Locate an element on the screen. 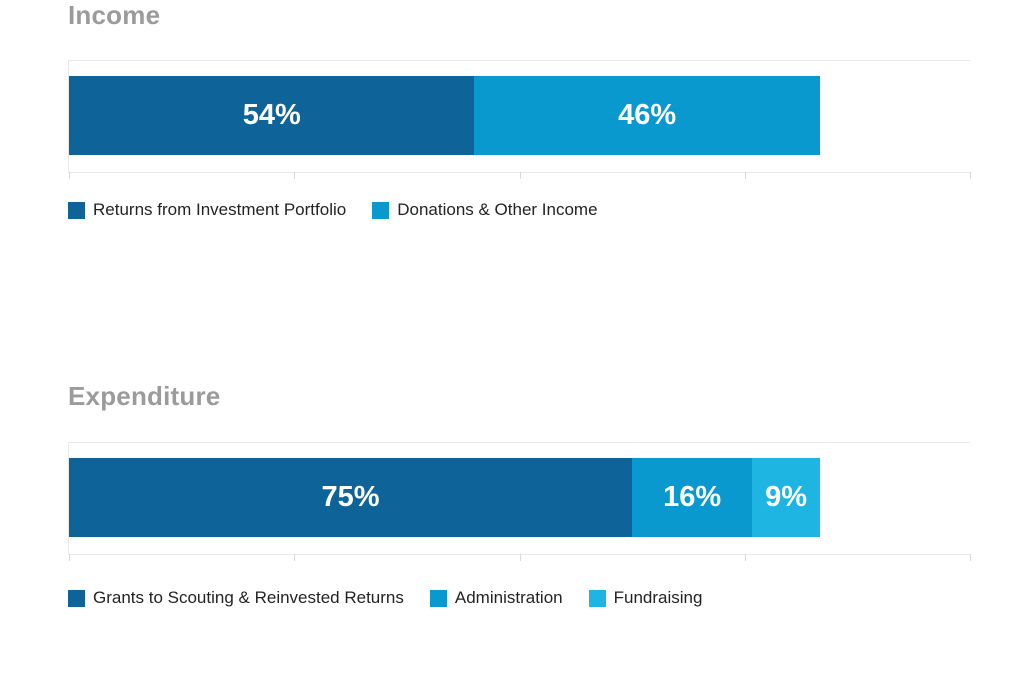 Image resolution: width=1024 pixels, height=683 pixels. legend-item-label: Fundraising is located at coordinates (658, 597).